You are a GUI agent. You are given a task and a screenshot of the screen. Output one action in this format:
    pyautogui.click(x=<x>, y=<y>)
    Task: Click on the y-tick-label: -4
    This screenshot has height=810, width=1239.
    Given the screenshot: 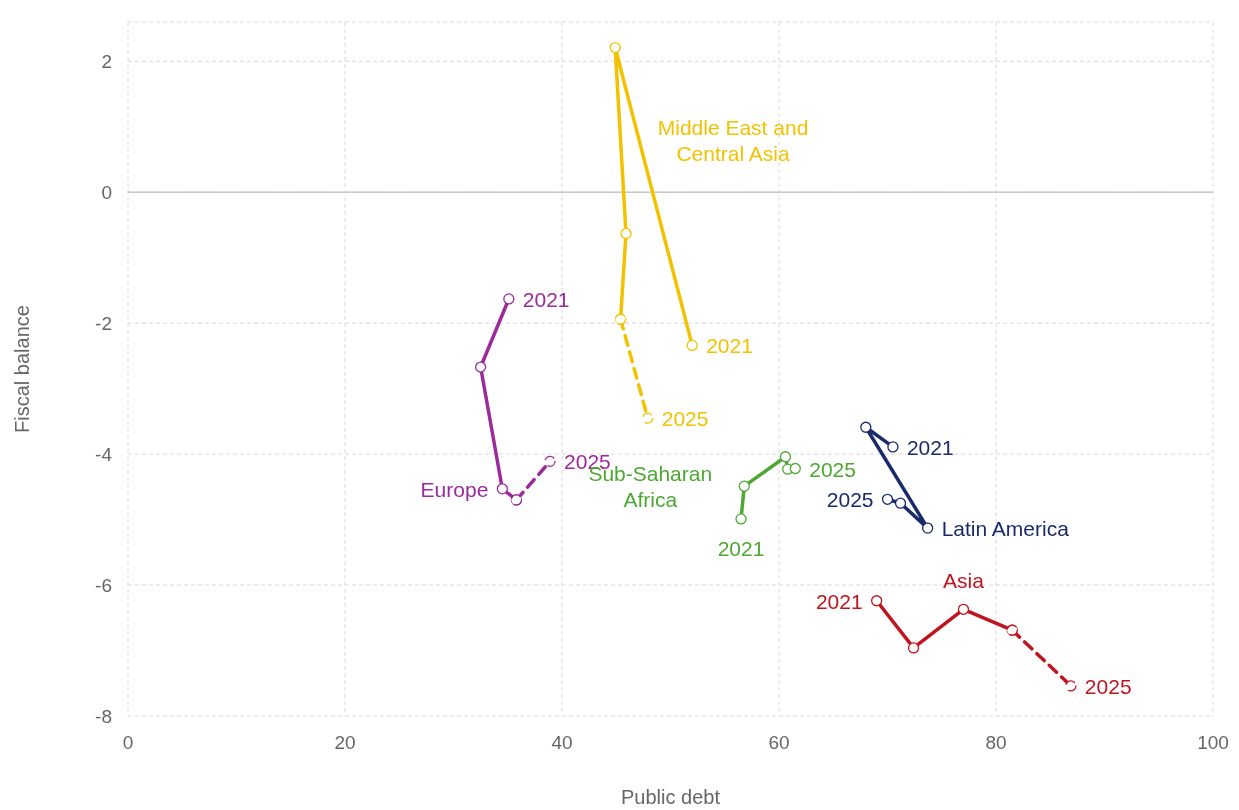 What is the action you would take?
    pyautogui.click(x=104, y=454)
    